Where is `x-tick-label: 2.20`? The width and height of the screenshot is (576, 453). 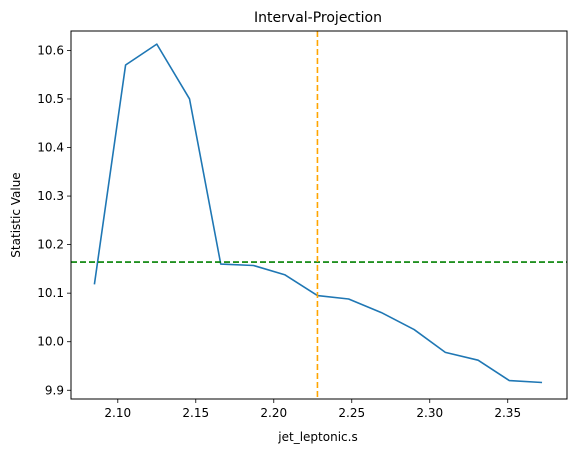
x-tick-label: 2.20 is located at coordinates (273, 413).